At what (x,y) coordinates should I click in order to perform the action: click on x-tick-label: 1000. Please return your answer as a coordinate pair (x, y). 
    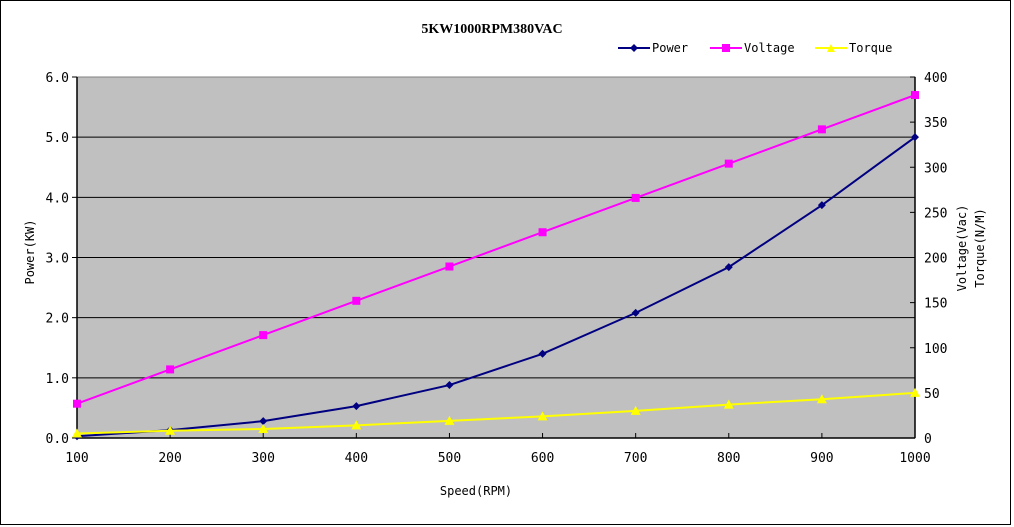
    Looking at the image, I should click on (914, 458).